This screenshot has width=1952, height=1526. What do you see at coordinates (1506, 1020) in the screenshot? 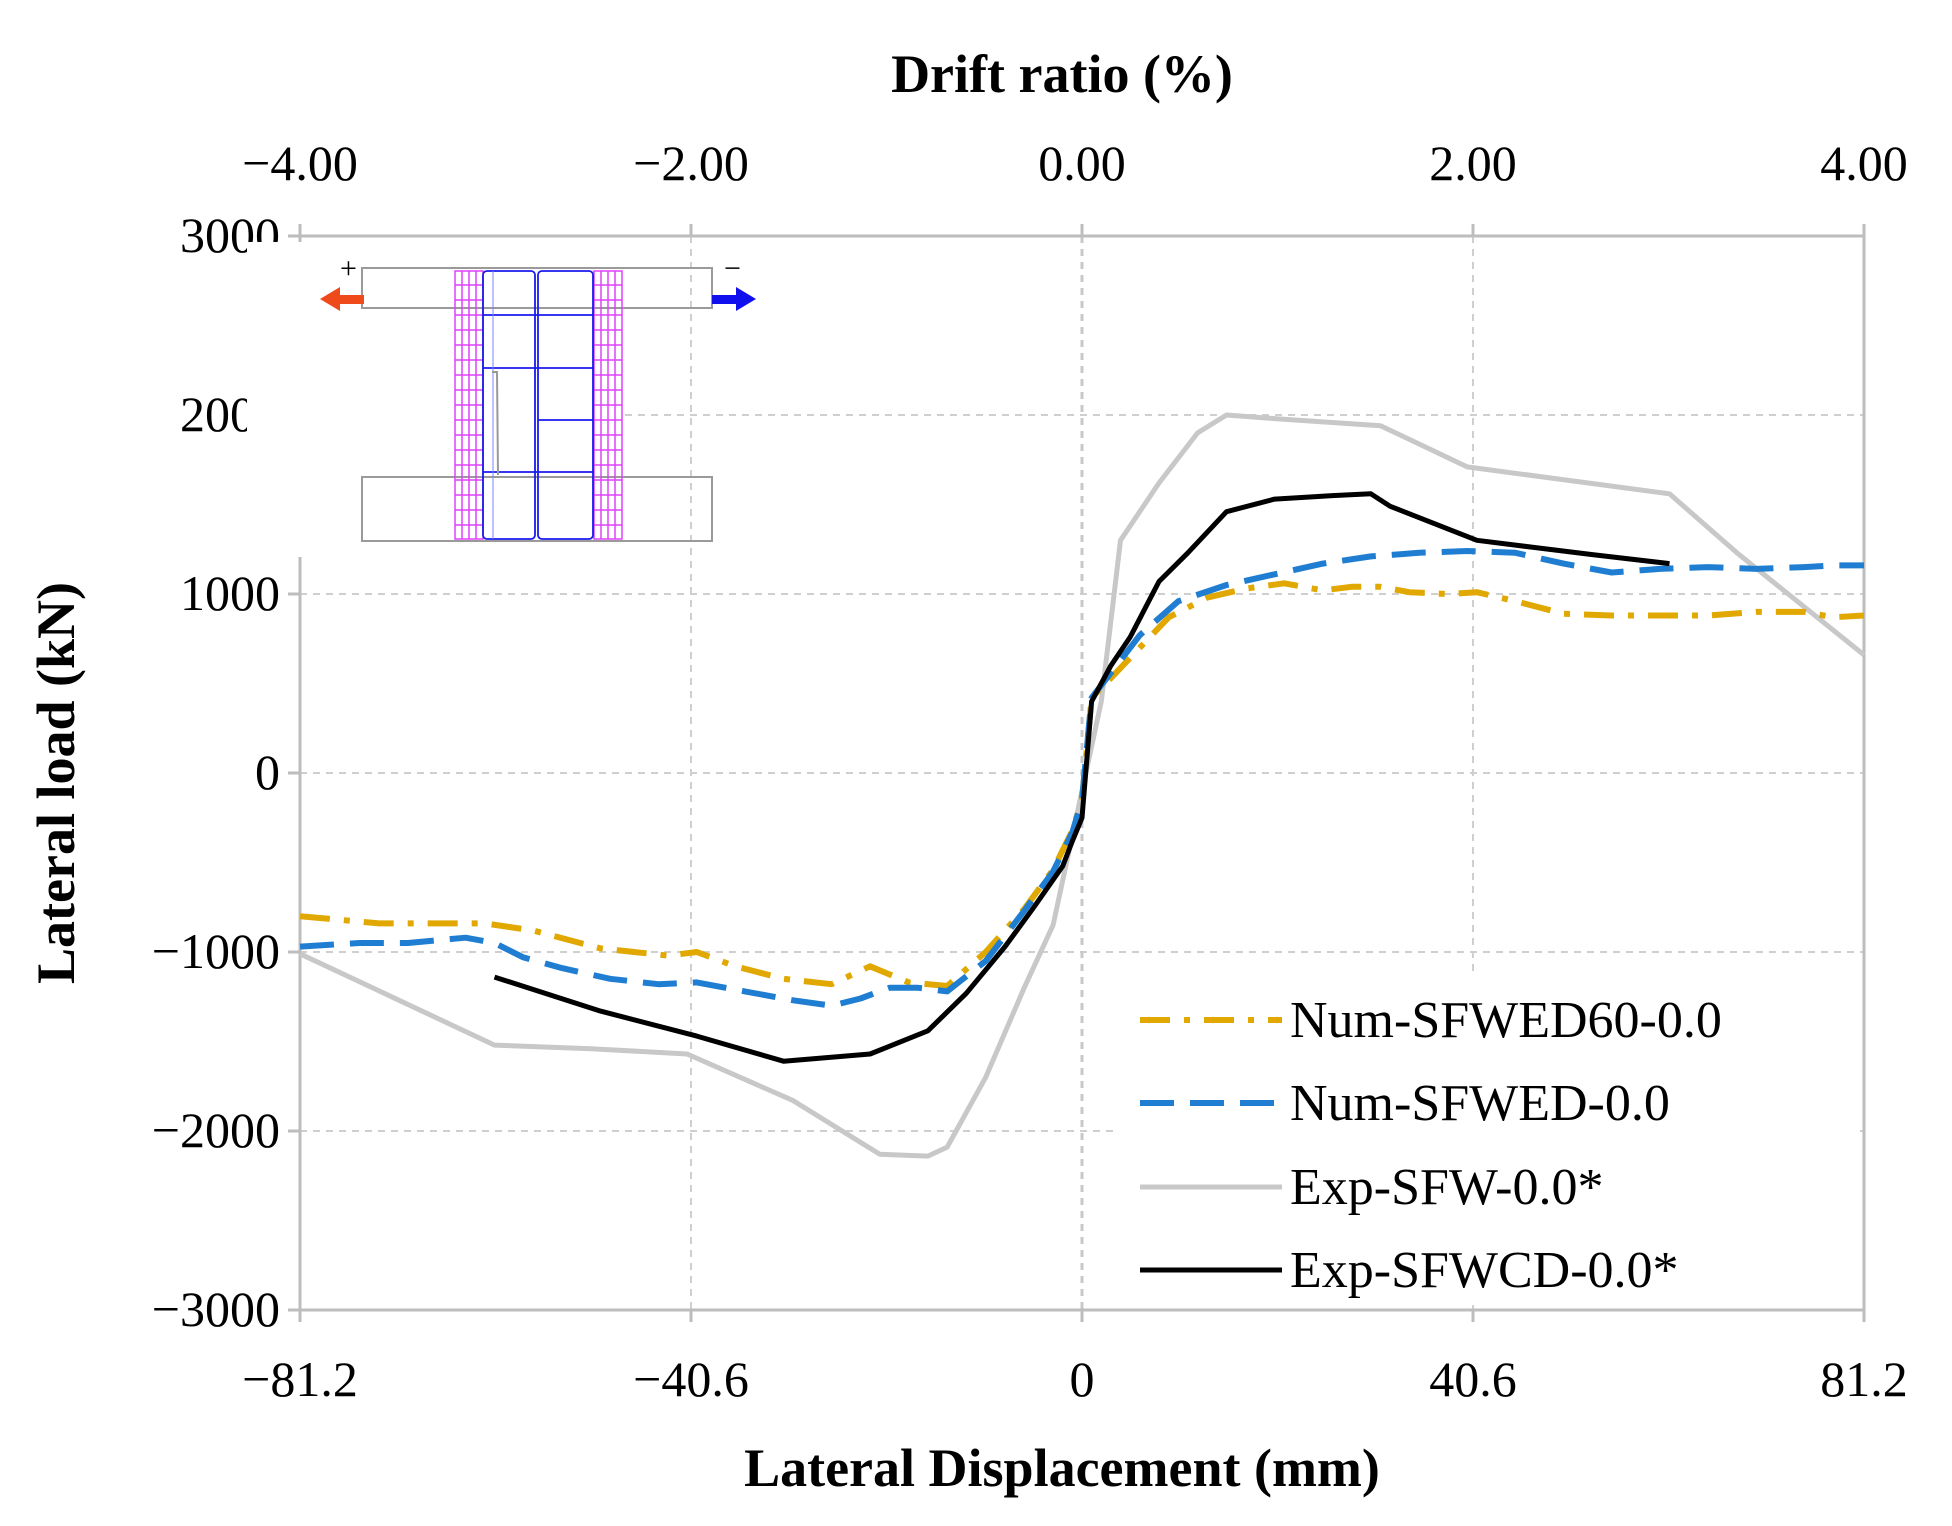
I see `legend-label: Num-SFWED60-0.0` at bounding box center [1506, 1020].